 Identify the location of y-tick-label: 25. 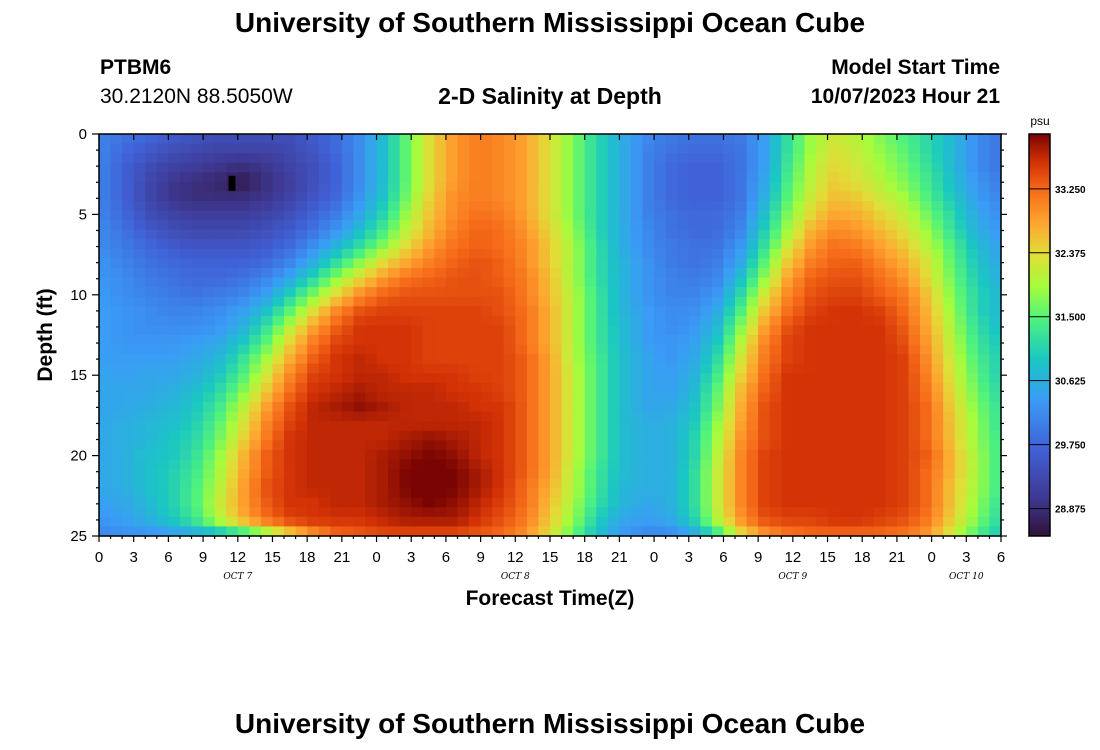
(78, 536).